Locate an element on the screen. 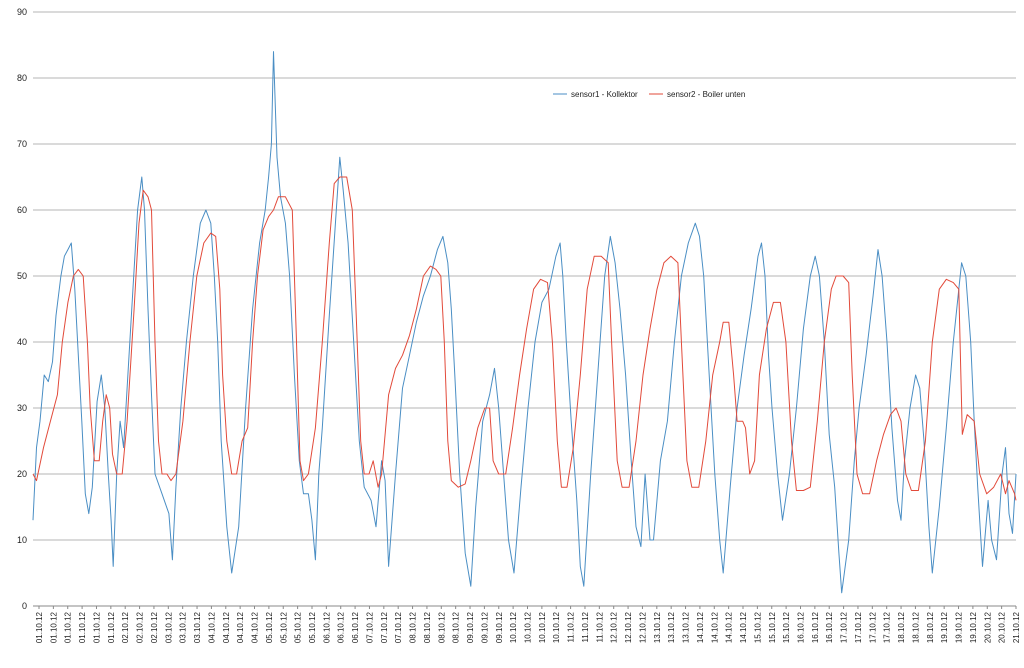  y-tick-label: 90 is located at coordinates (22, 12).